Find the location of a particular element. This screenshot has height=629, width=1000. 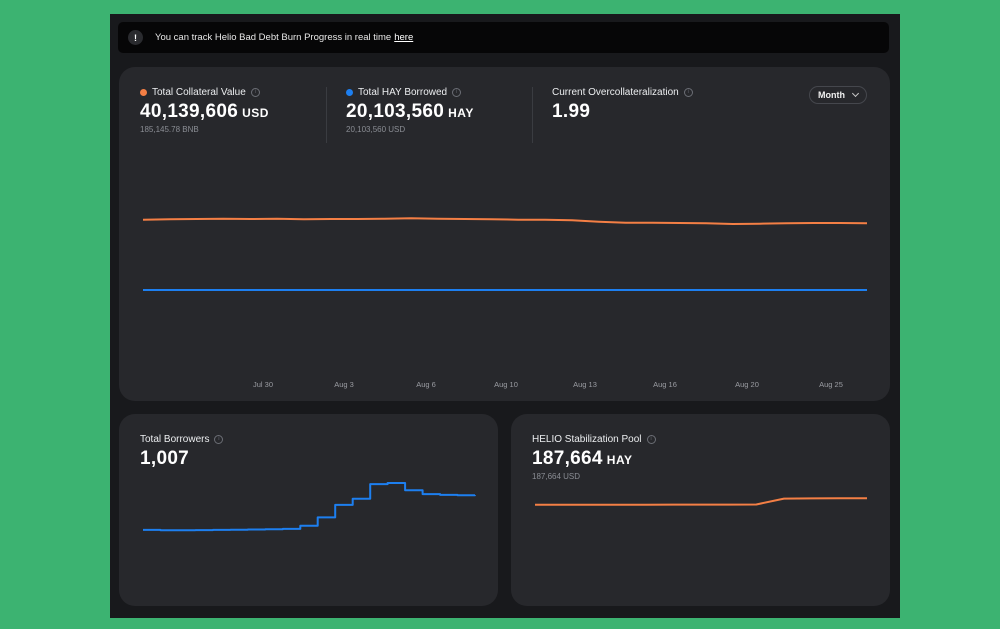

collateral-series-line is located at coordinates (505, 221).